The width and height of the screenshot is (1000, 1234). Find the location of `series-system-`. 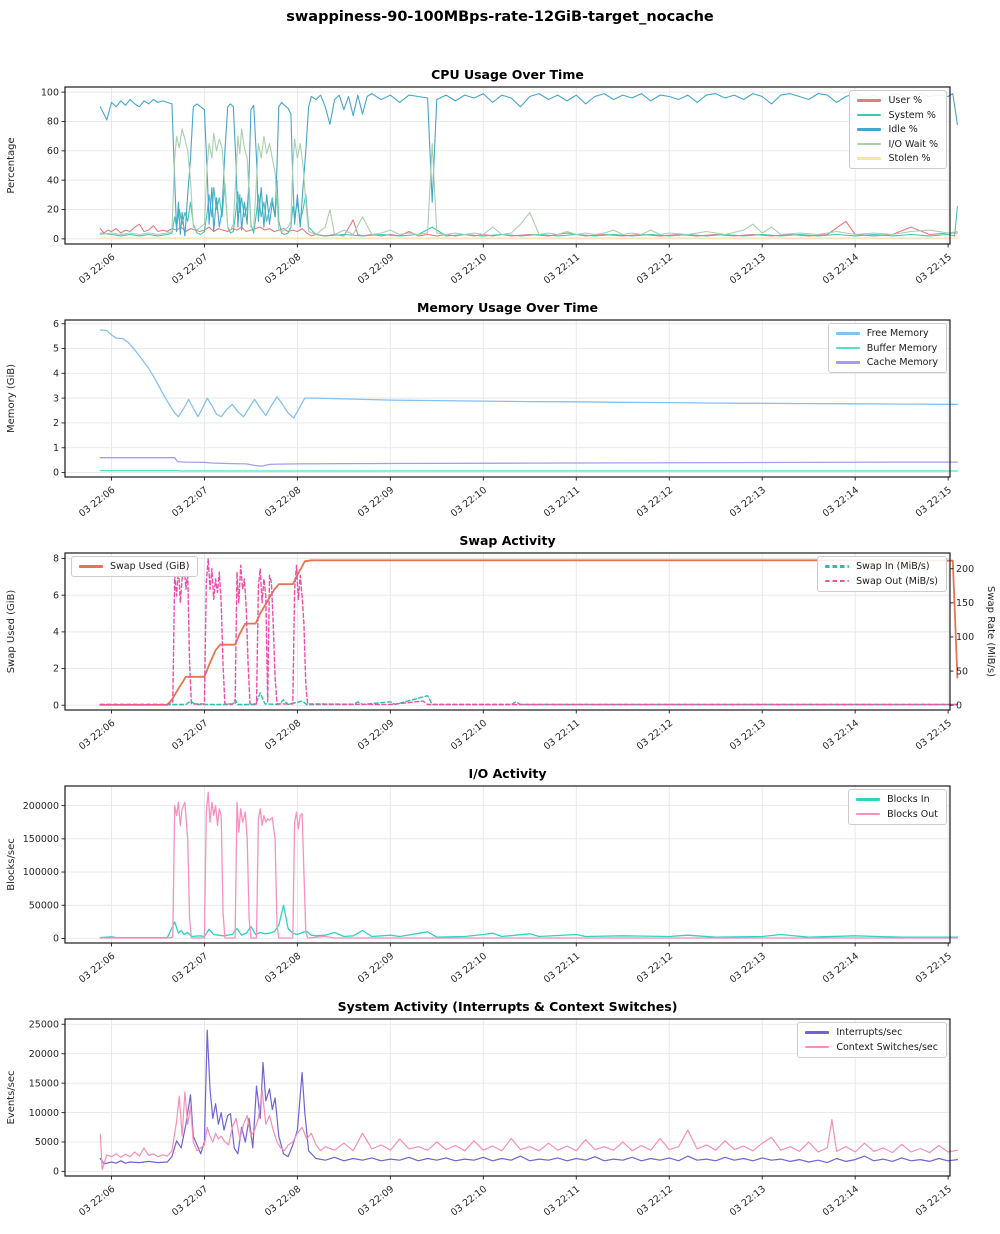

series-system- is located at coordinates (528, 208).